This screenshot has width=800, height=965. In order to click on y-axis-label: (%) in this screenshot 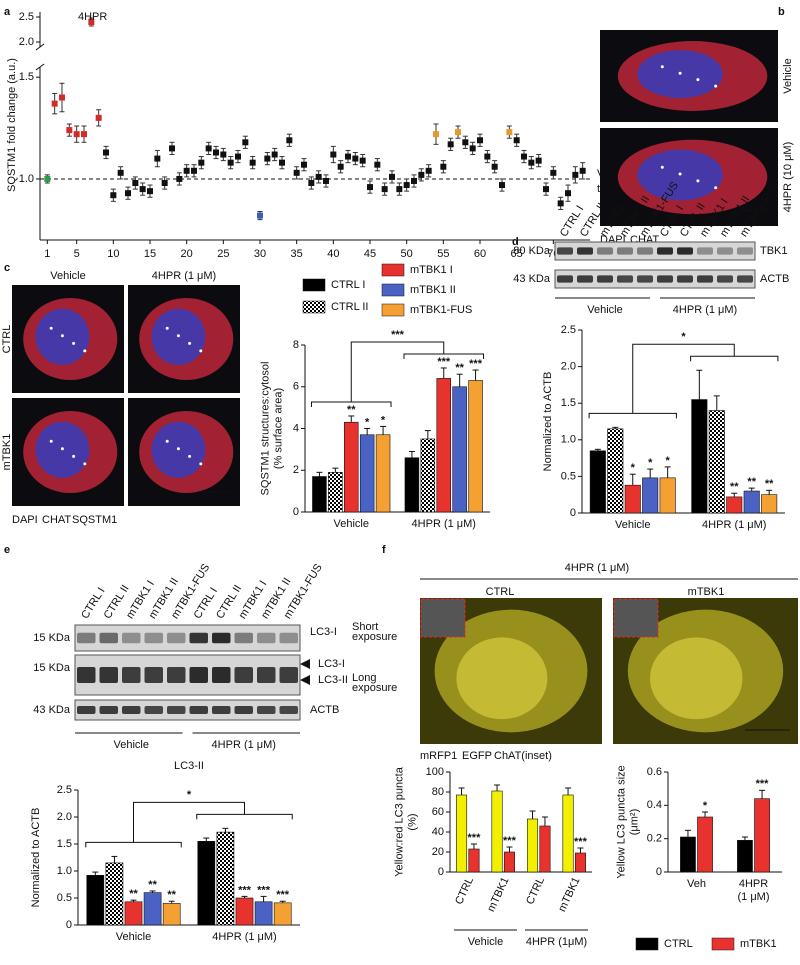, I will do `click(412, 821)`.